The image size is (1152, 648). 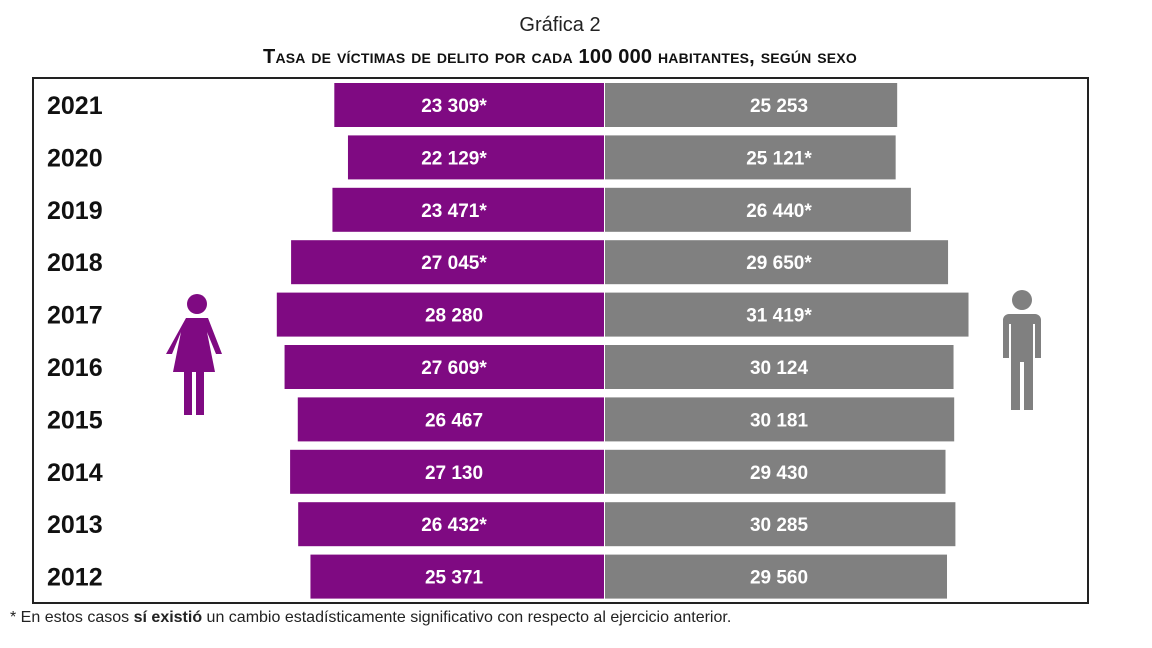 What do you see at coordinates (454, 211) in the screenshot?
I see `female-value-label: 23 471*` at bounding box center [454, 211].